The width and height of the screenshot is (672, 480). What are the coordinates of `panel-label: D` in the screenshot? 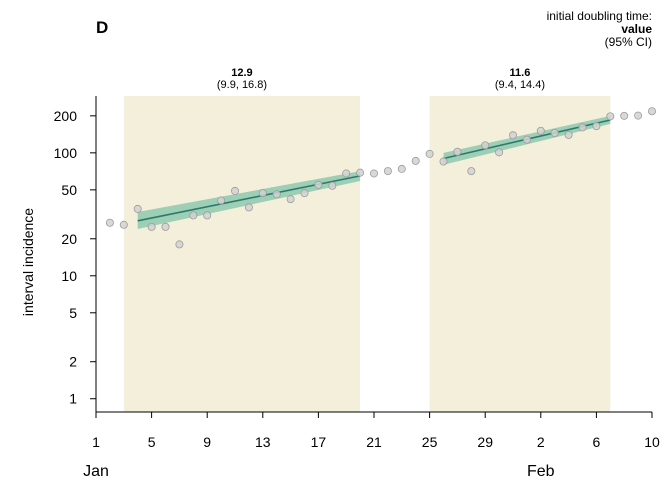 It's located at (102, 27).